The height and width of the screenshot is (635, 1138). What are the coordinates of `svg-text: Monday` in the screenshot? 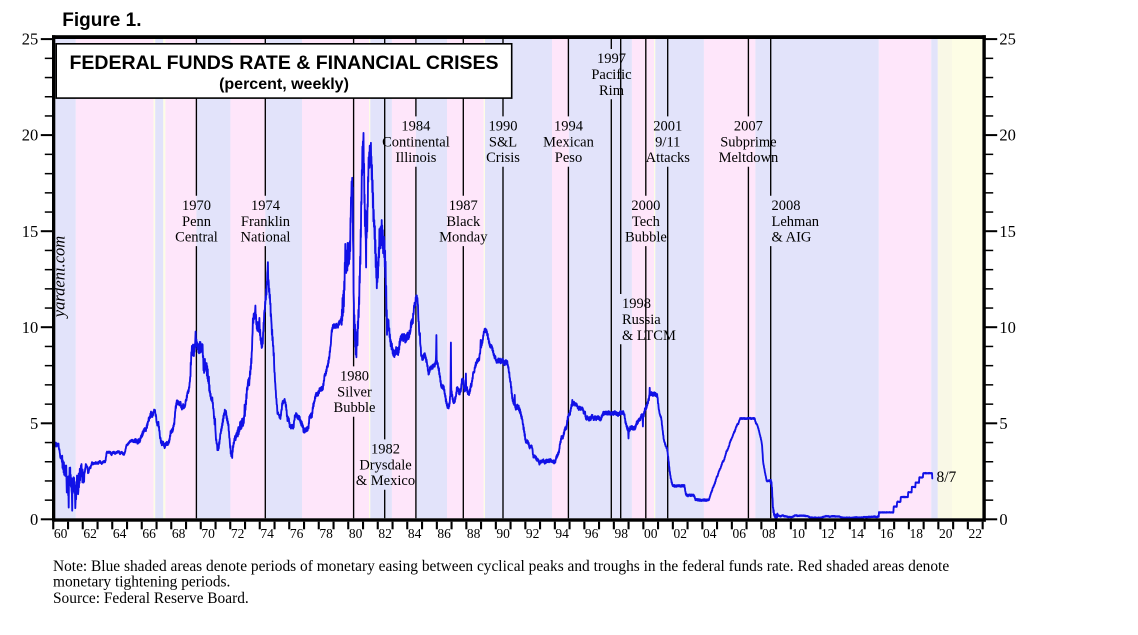 It's located at (463, 238).